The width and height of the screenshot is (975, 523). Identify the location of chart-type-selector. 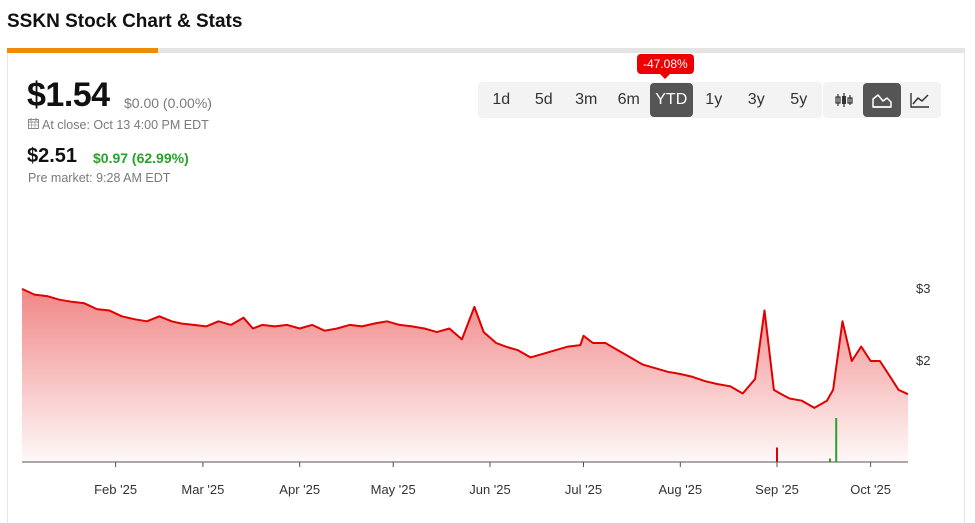
(882, 100).